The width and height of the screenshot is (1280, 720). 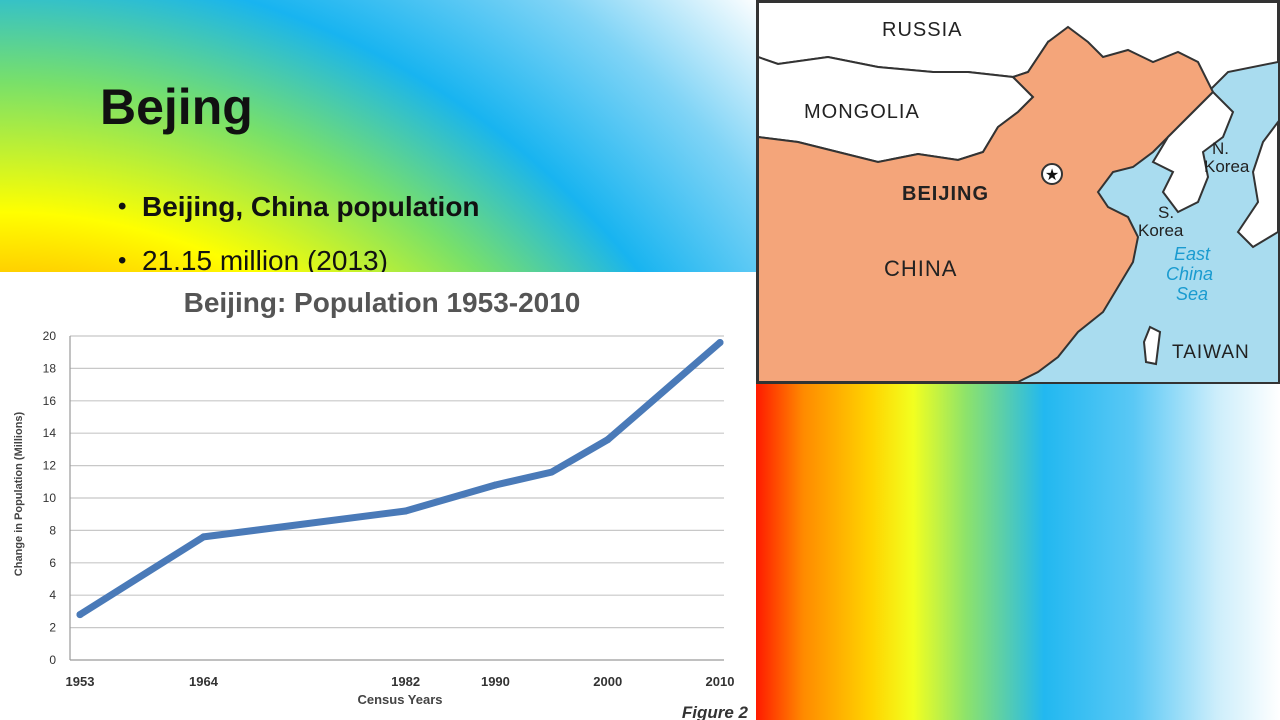 I want to click on y-tick-label: 2, so click(x=52, y=628).